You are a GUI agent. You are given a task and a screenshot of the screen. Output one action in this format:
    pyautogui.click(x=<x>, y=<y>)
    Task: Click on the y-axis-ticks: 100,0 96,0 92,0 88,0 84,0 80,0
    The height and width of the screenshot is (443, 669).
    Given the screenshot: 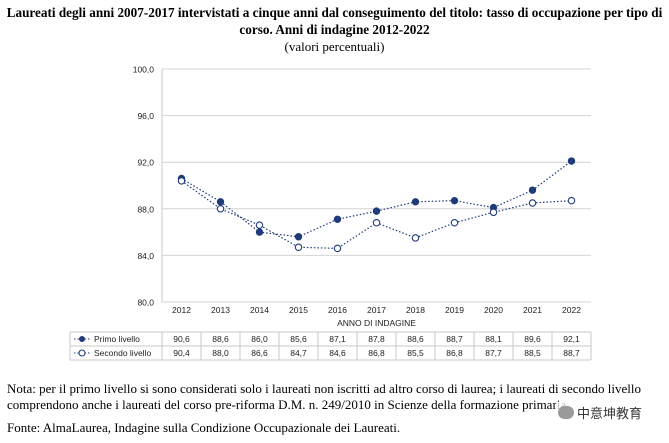 What is the action you would take?
    pyautogui.click(x=144, y=186)
    